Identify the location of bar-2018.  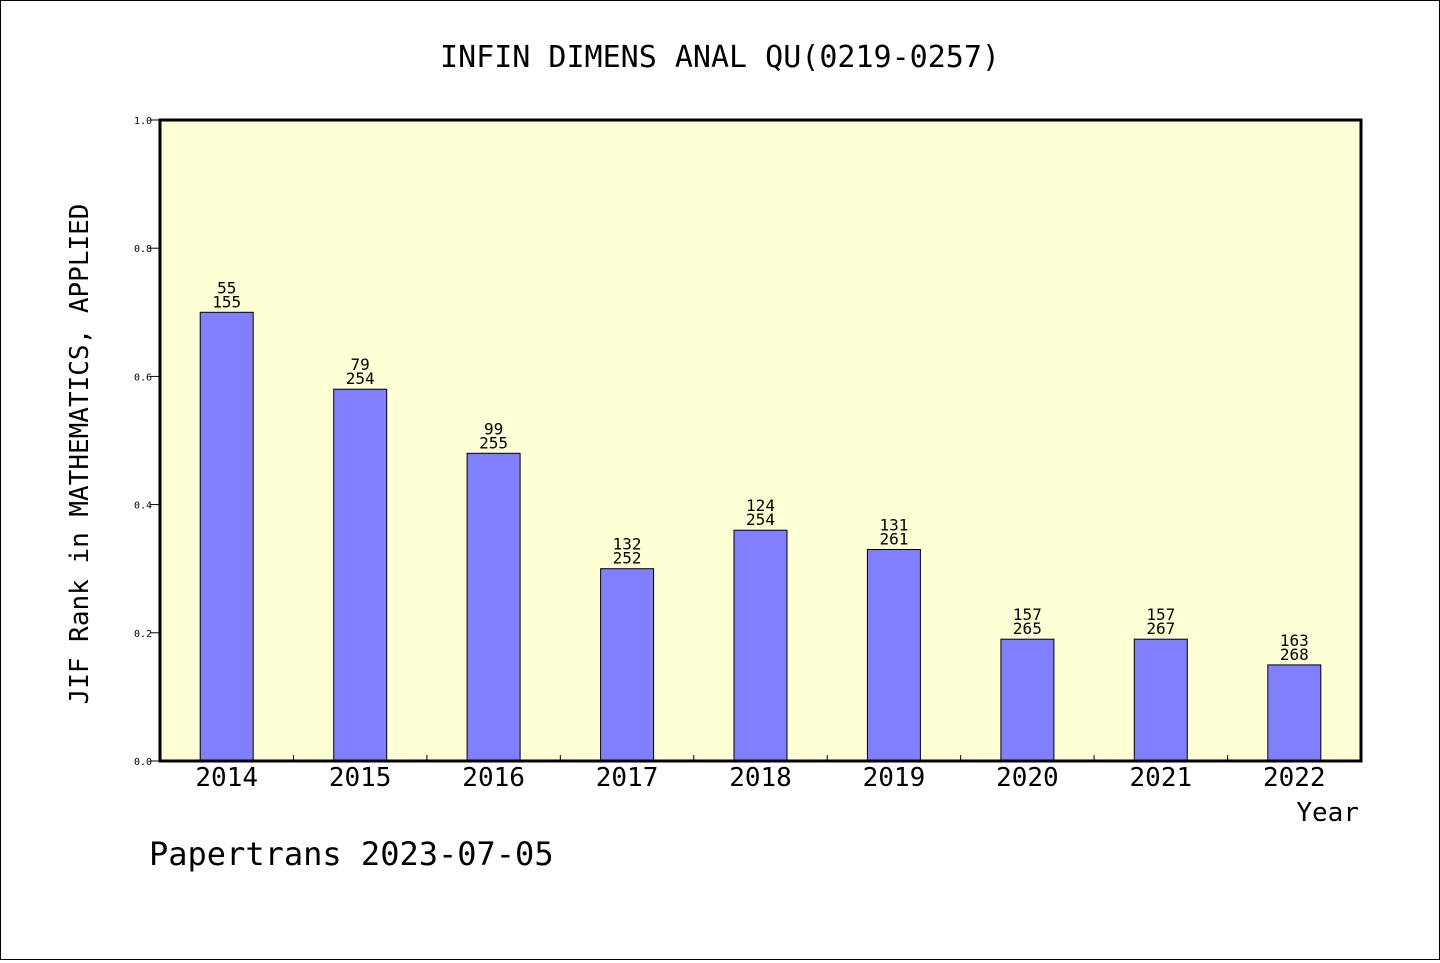
(760, 645).